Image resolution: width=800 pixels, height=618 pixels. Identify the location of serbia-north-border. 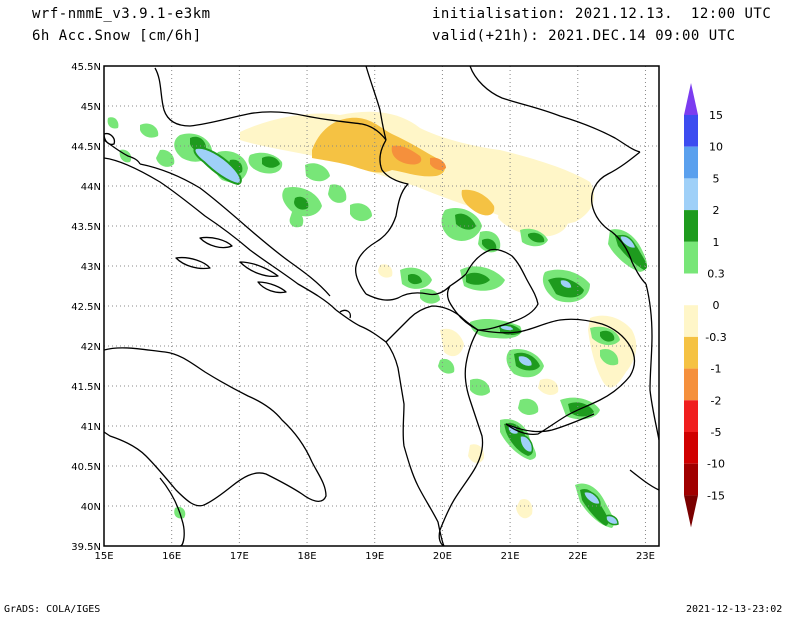
(376, 103).